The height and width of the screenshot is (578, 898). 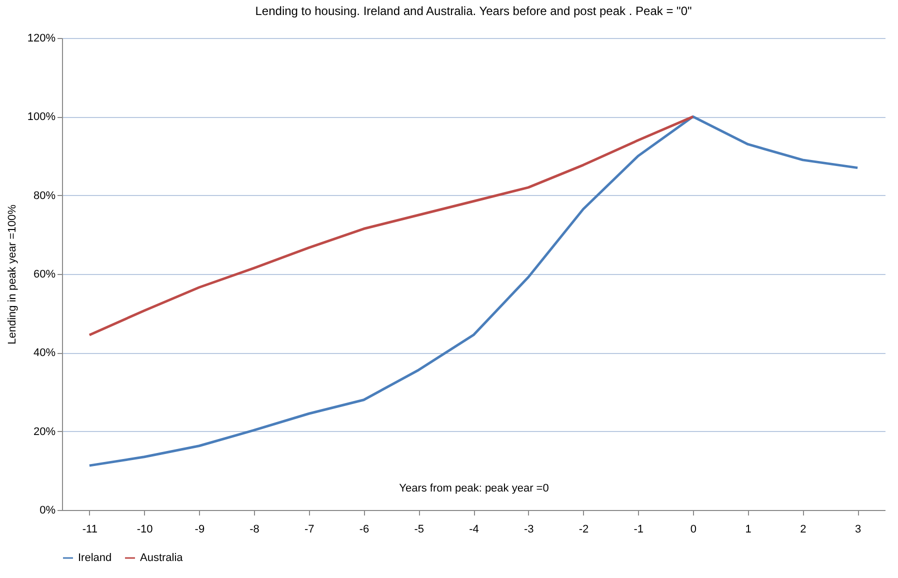 I want to click on x-tick-label: -1, so click(x=639, y=530).